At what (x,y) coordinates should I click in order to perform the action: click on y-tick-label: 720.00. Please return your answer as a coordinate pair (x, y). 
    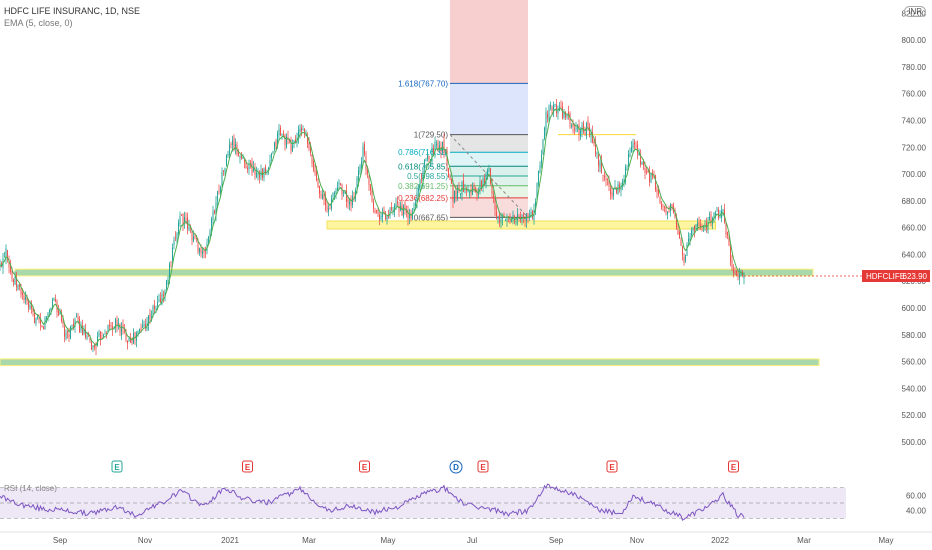
    Looking at the image, I should click on (914, 147).